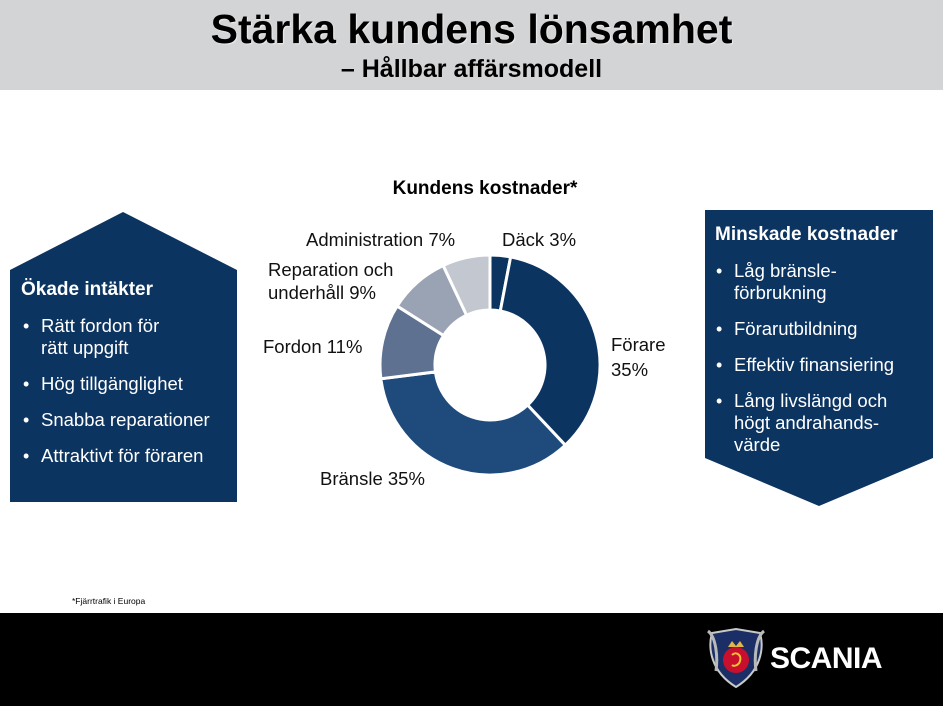  What do you see at coordinates (471, 69) in the screenshot?
I see `page-subtitle: – Hållbar affärsmodell` at bounding box center [471, 69].